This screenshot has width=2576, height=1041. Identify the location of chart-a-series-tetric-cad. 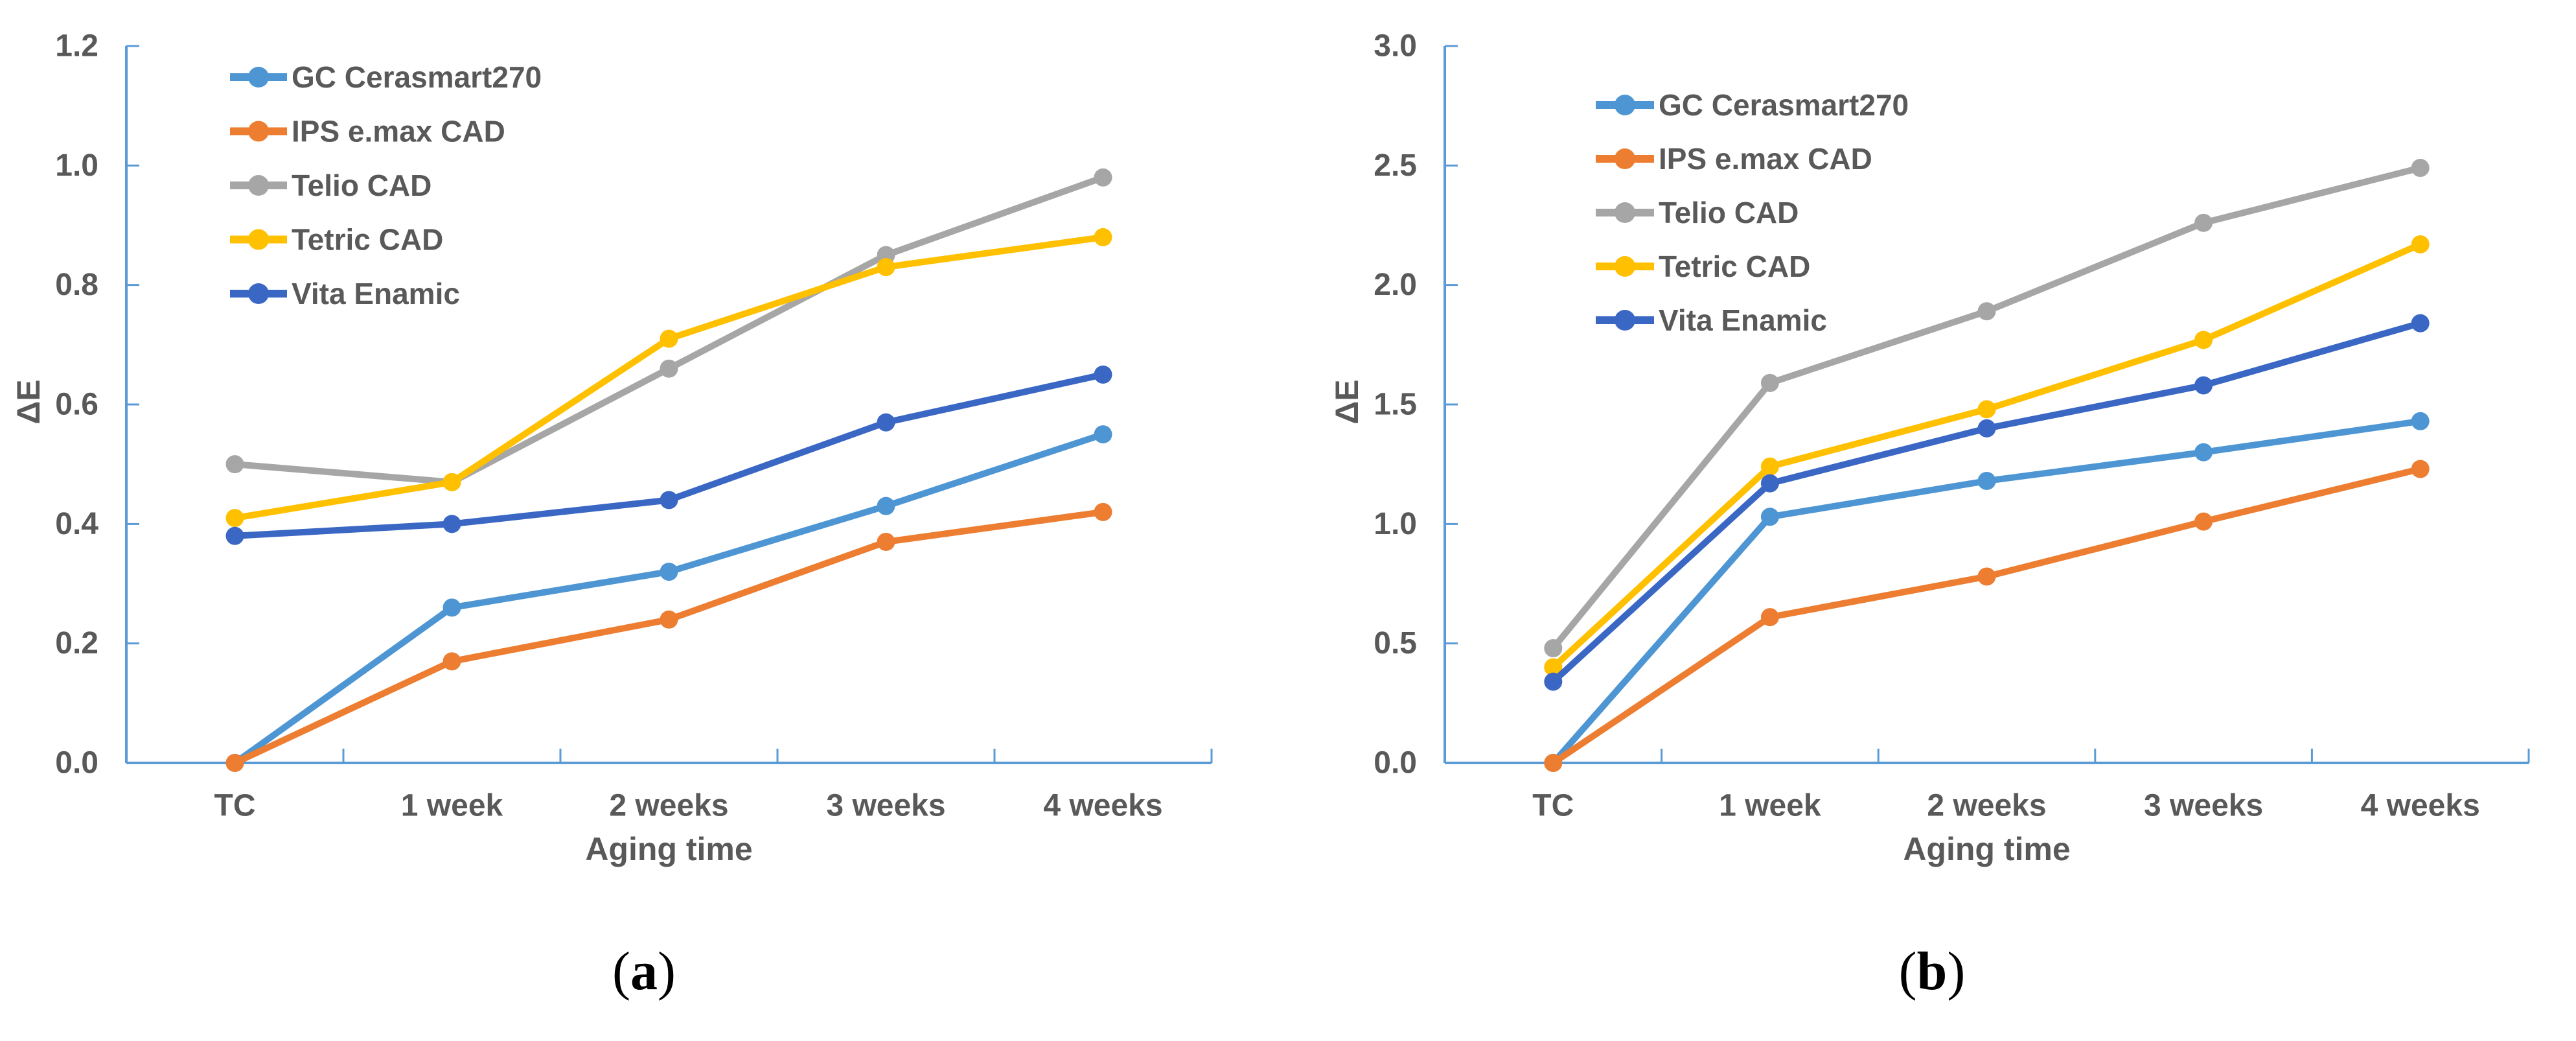
(668, 378).